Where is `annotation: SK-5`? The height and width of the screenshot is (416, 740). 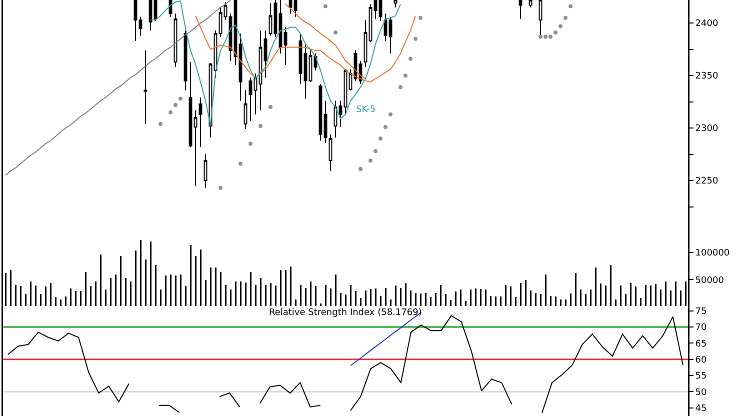
annotation: SK-5 is located at coordinates (366, 110).